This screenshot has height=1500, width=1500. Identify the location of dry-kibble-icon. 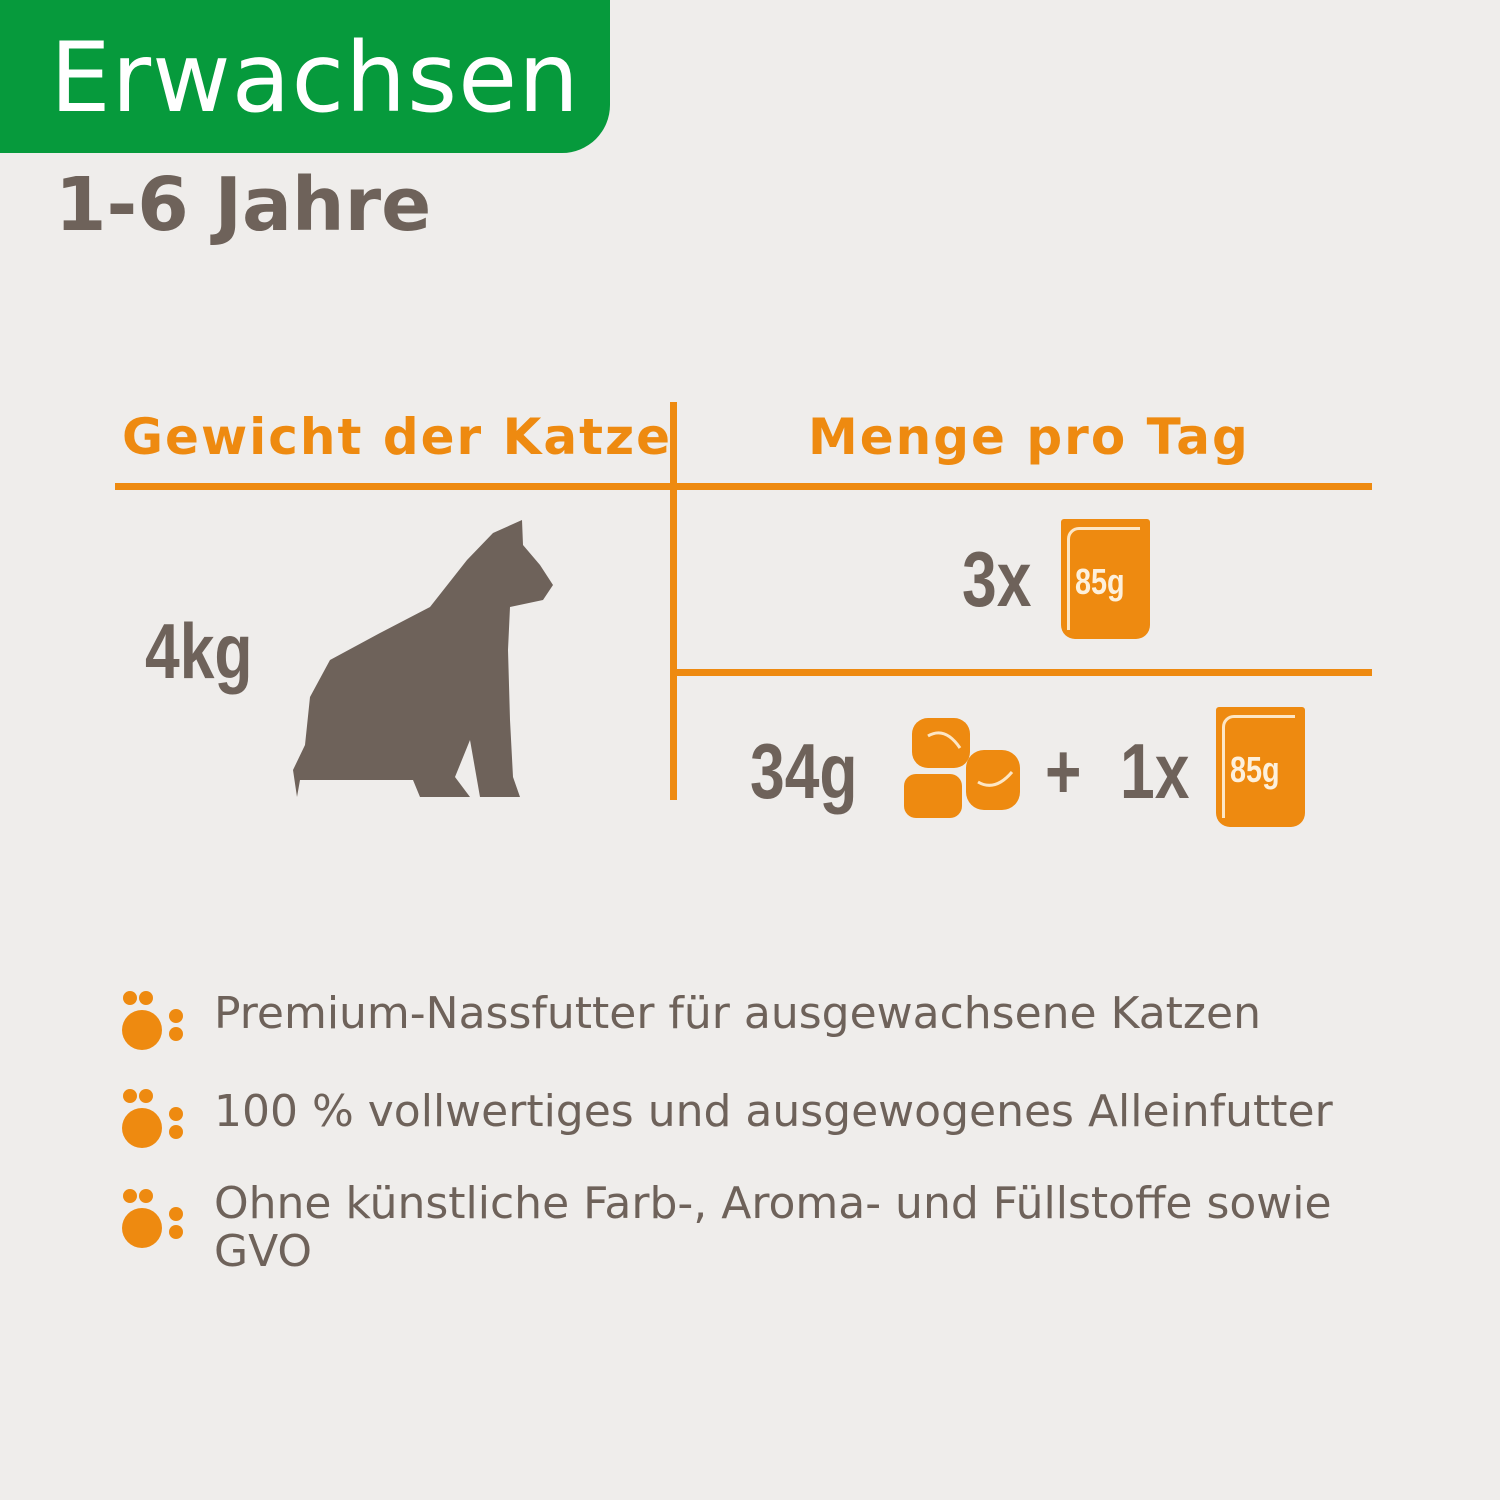
(962, 768).